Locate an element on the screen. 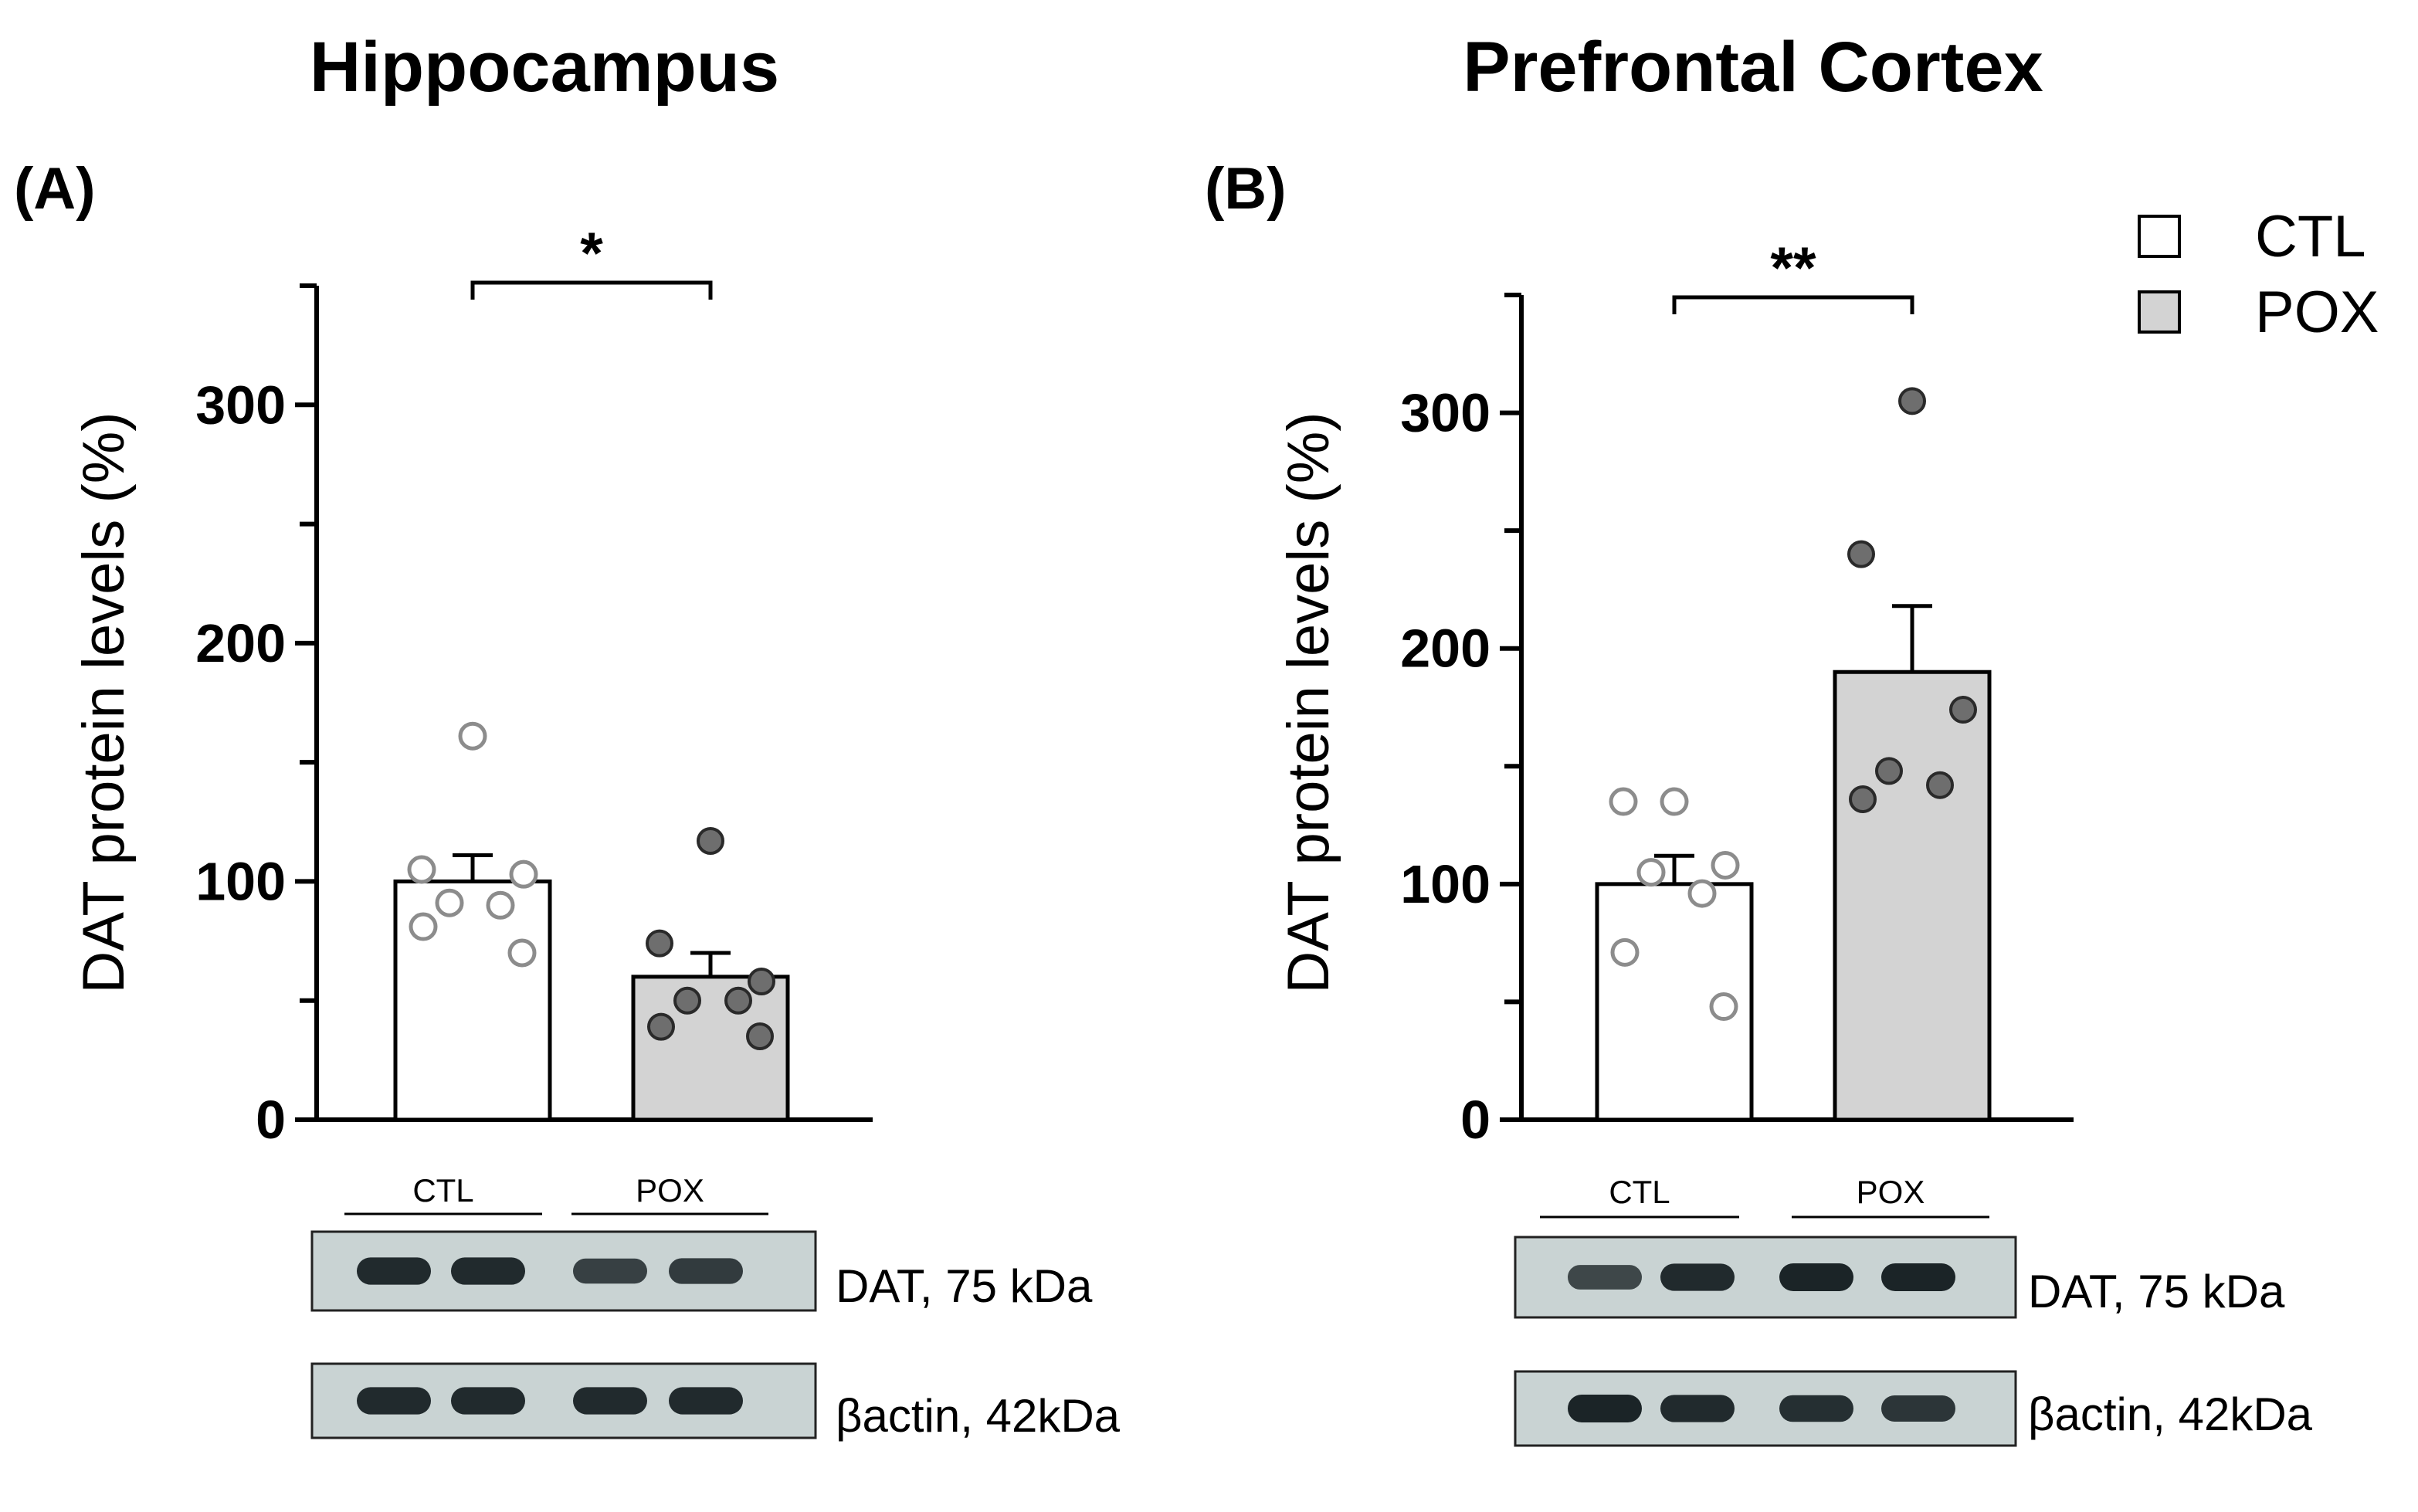  panel-a-title: Hippocampus is located at coordinates (545, 67).